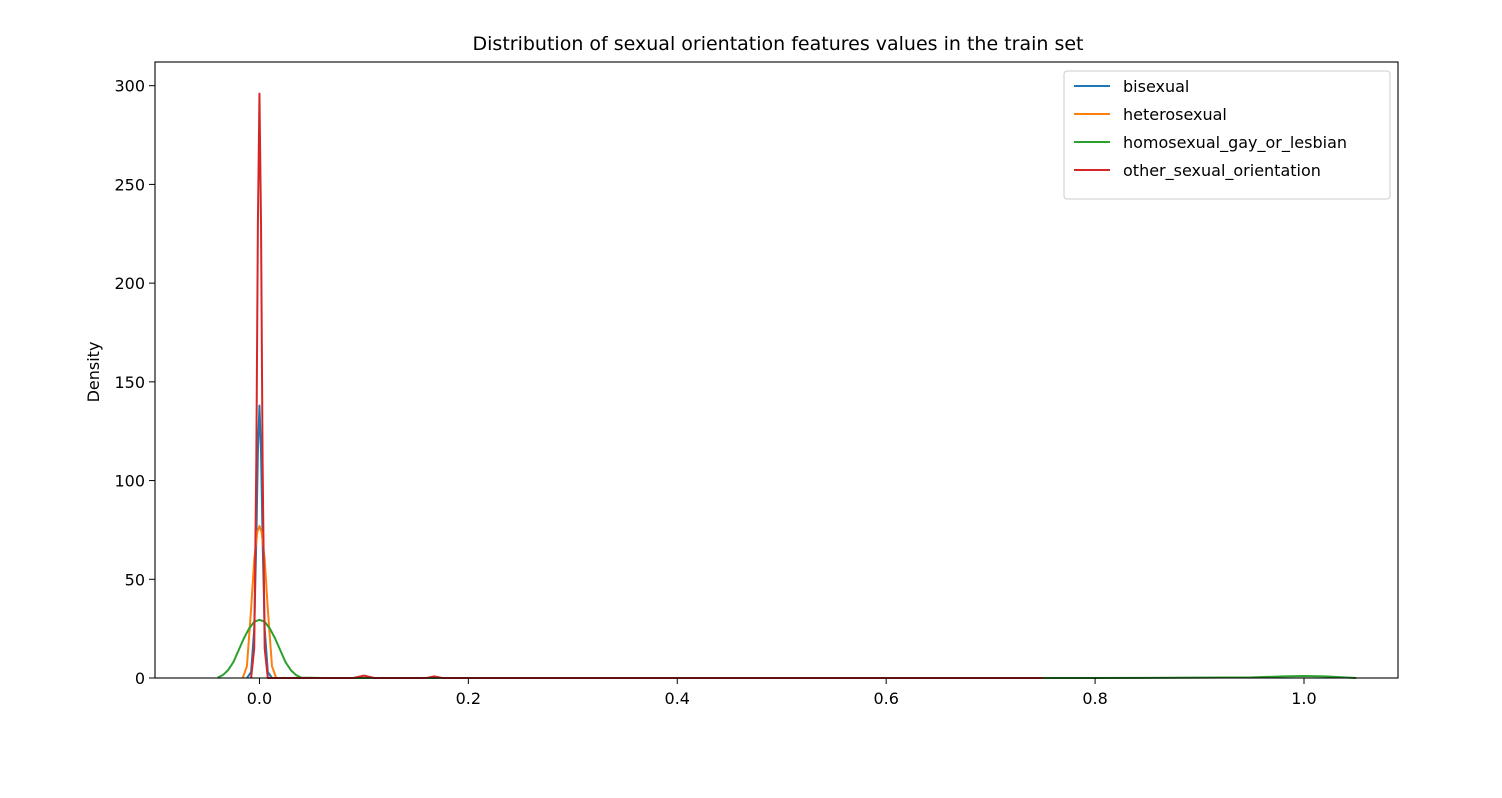  I want to click on y-axis-label: Density, so click(93, 372).